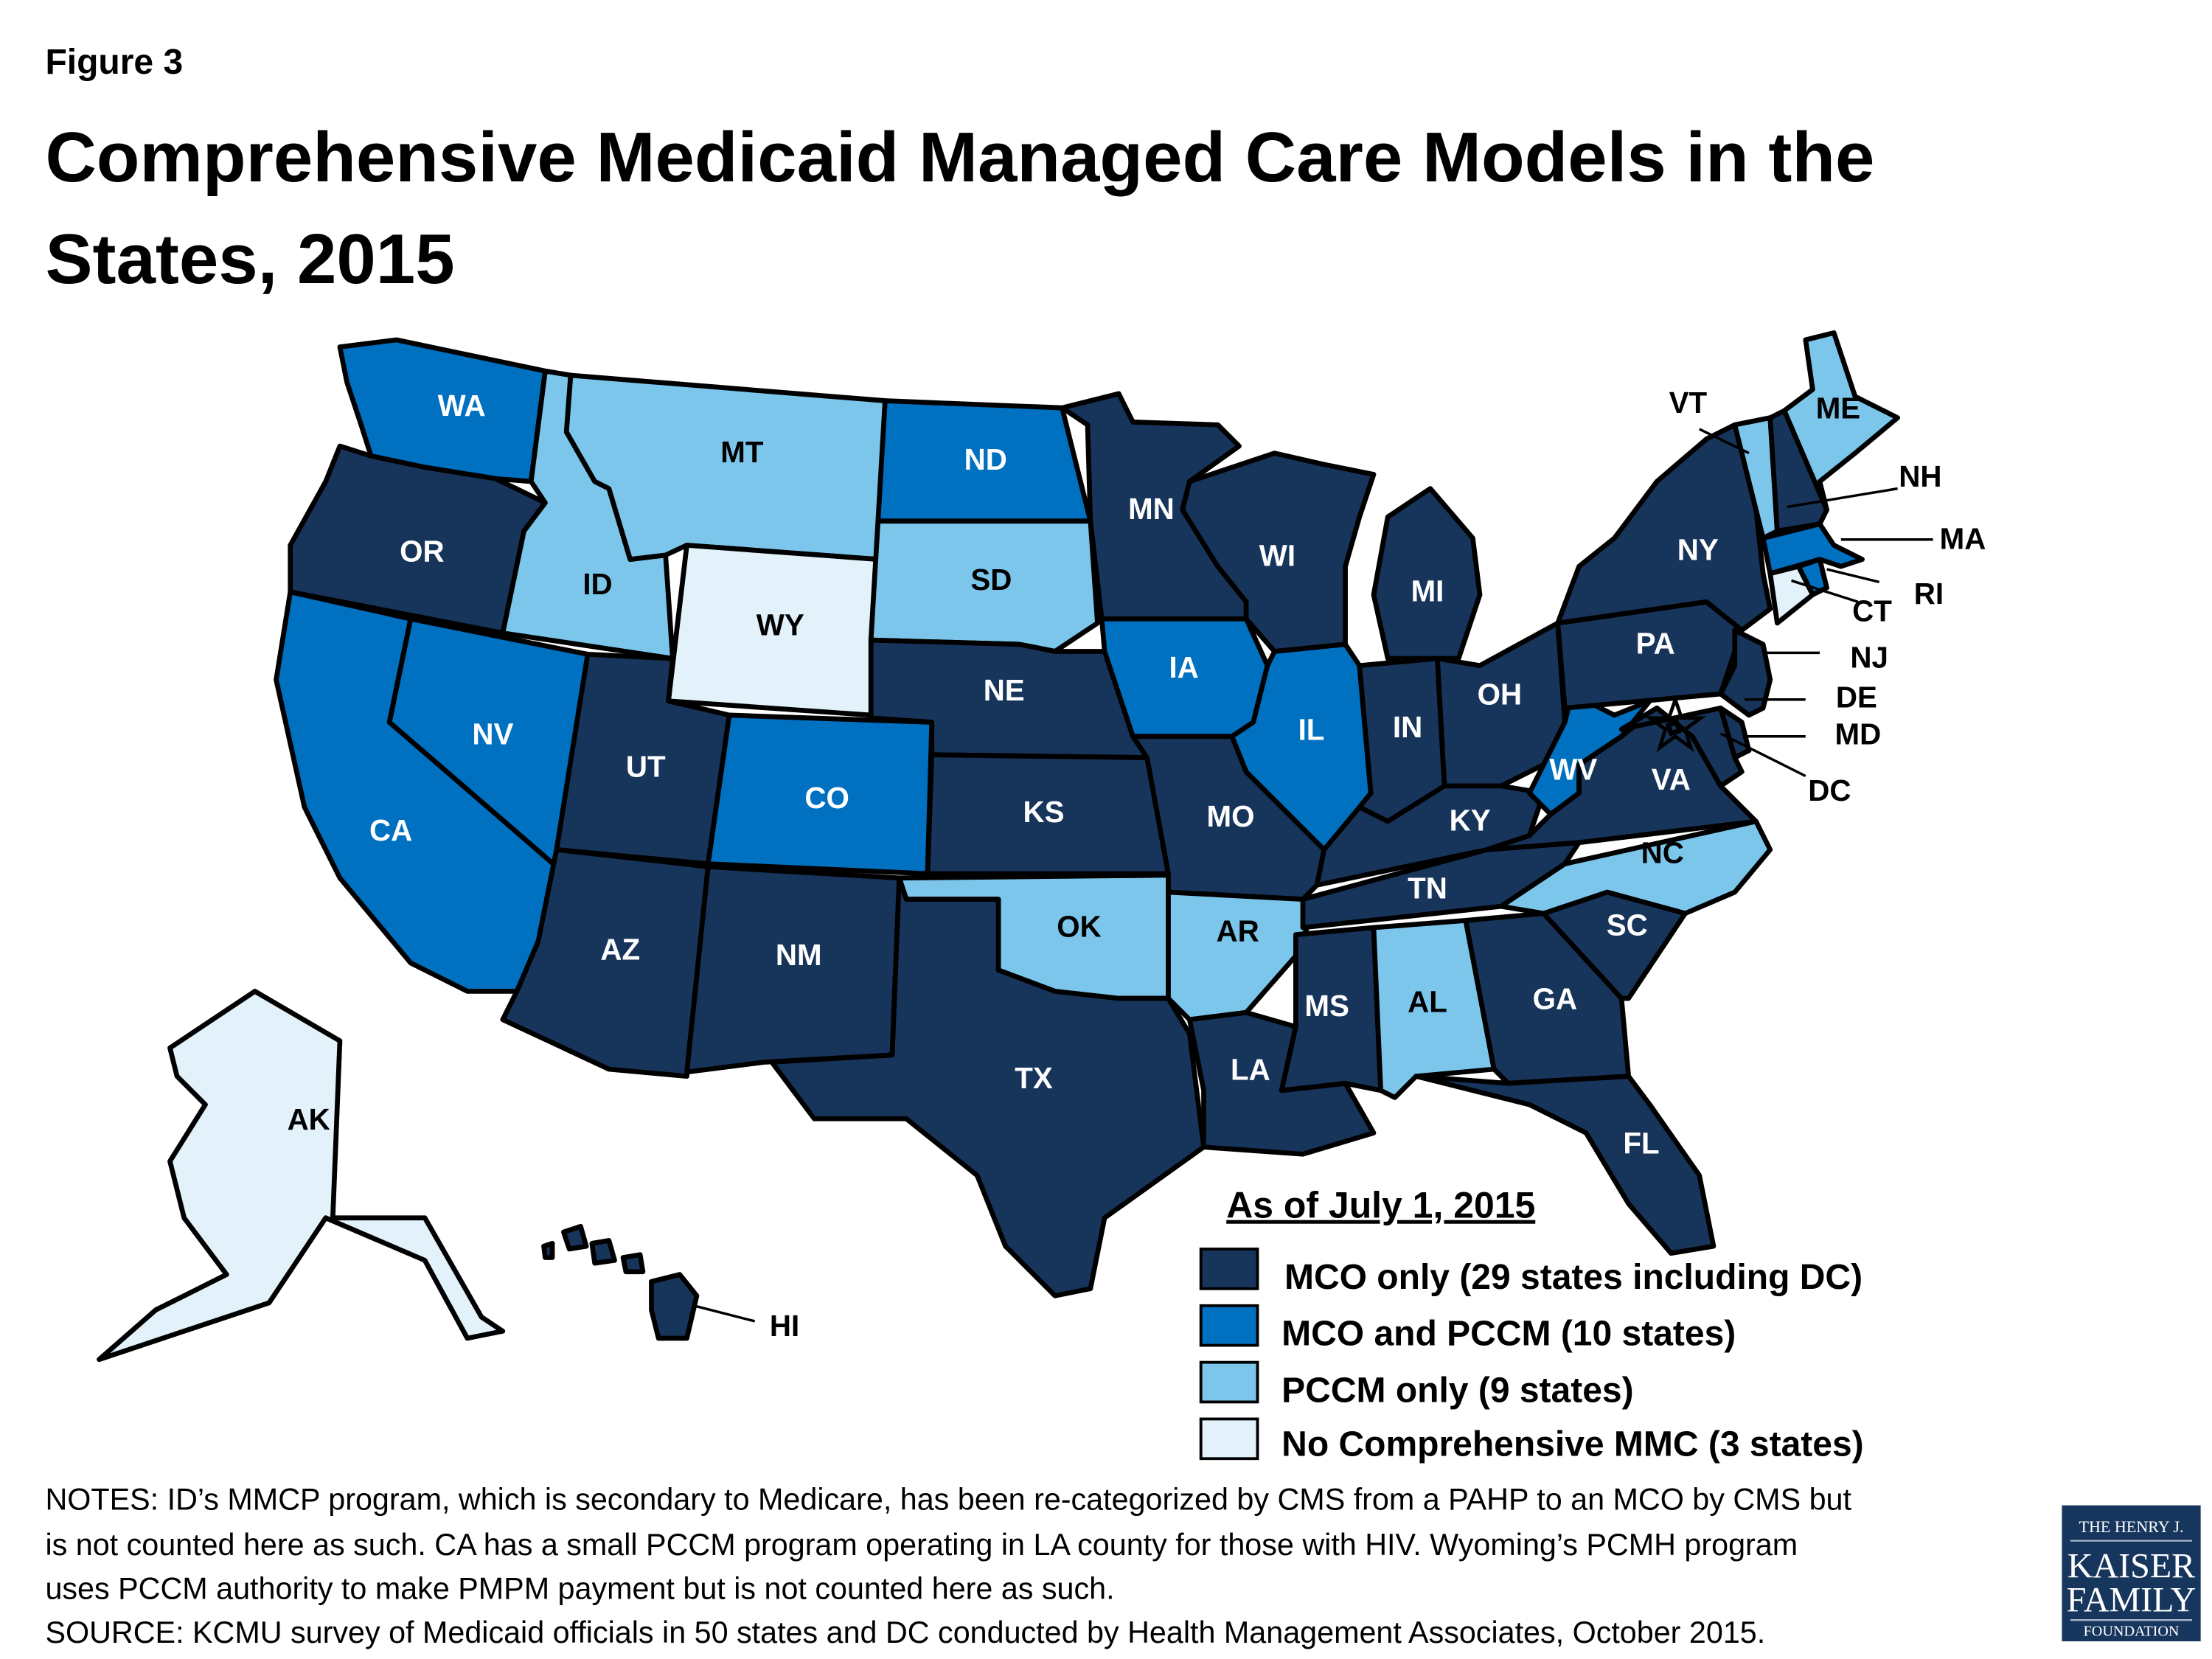 The height and width of the screenshot is (1659, 2212). Describe the element at coordinates (309, 1119) in the screenshot. I see `state-label-ak: AK` at that location.